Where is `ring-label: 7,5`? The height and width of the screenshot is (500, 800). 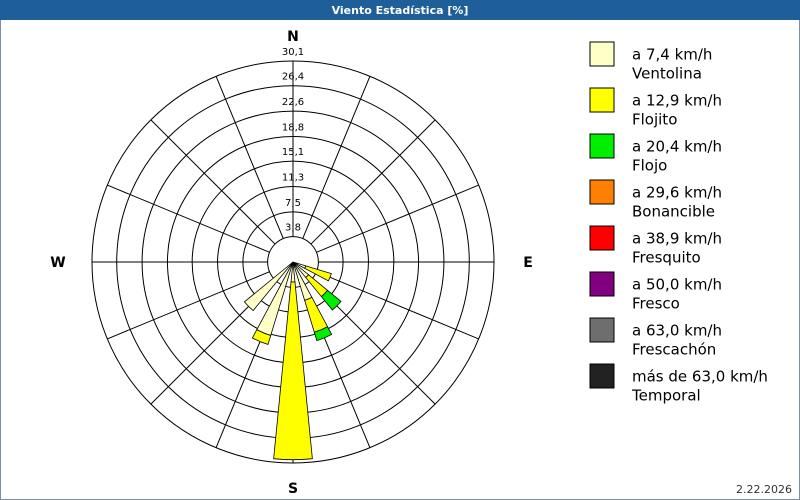
ring-label: 7,5 is located at coordinates (293, 203).